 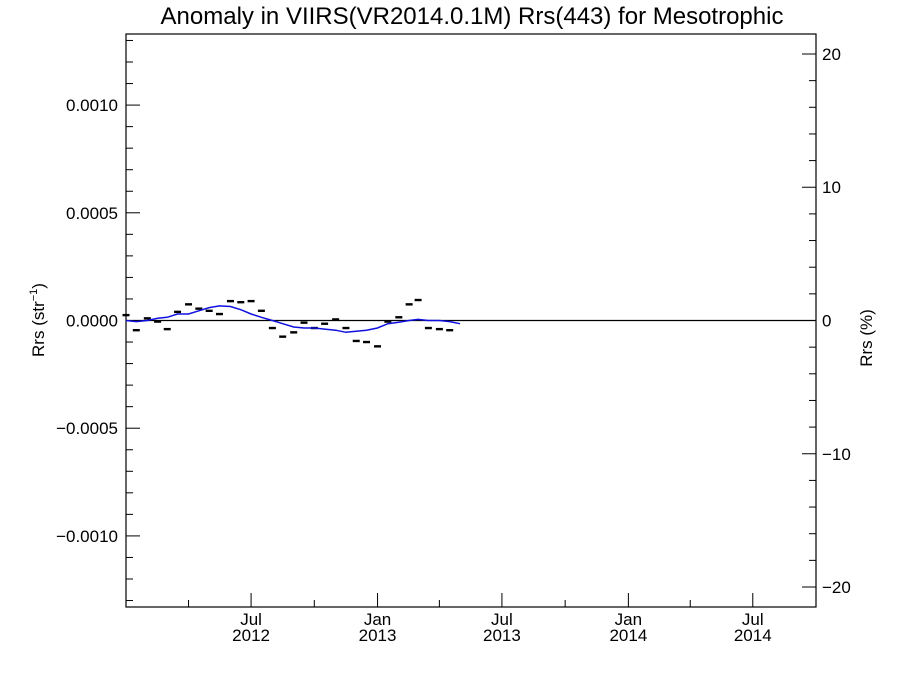 I want to click on left-y-axis: 0.0010 0.0005 0.0000 −0.0005 −0.0010, so click(x=98, y=320).